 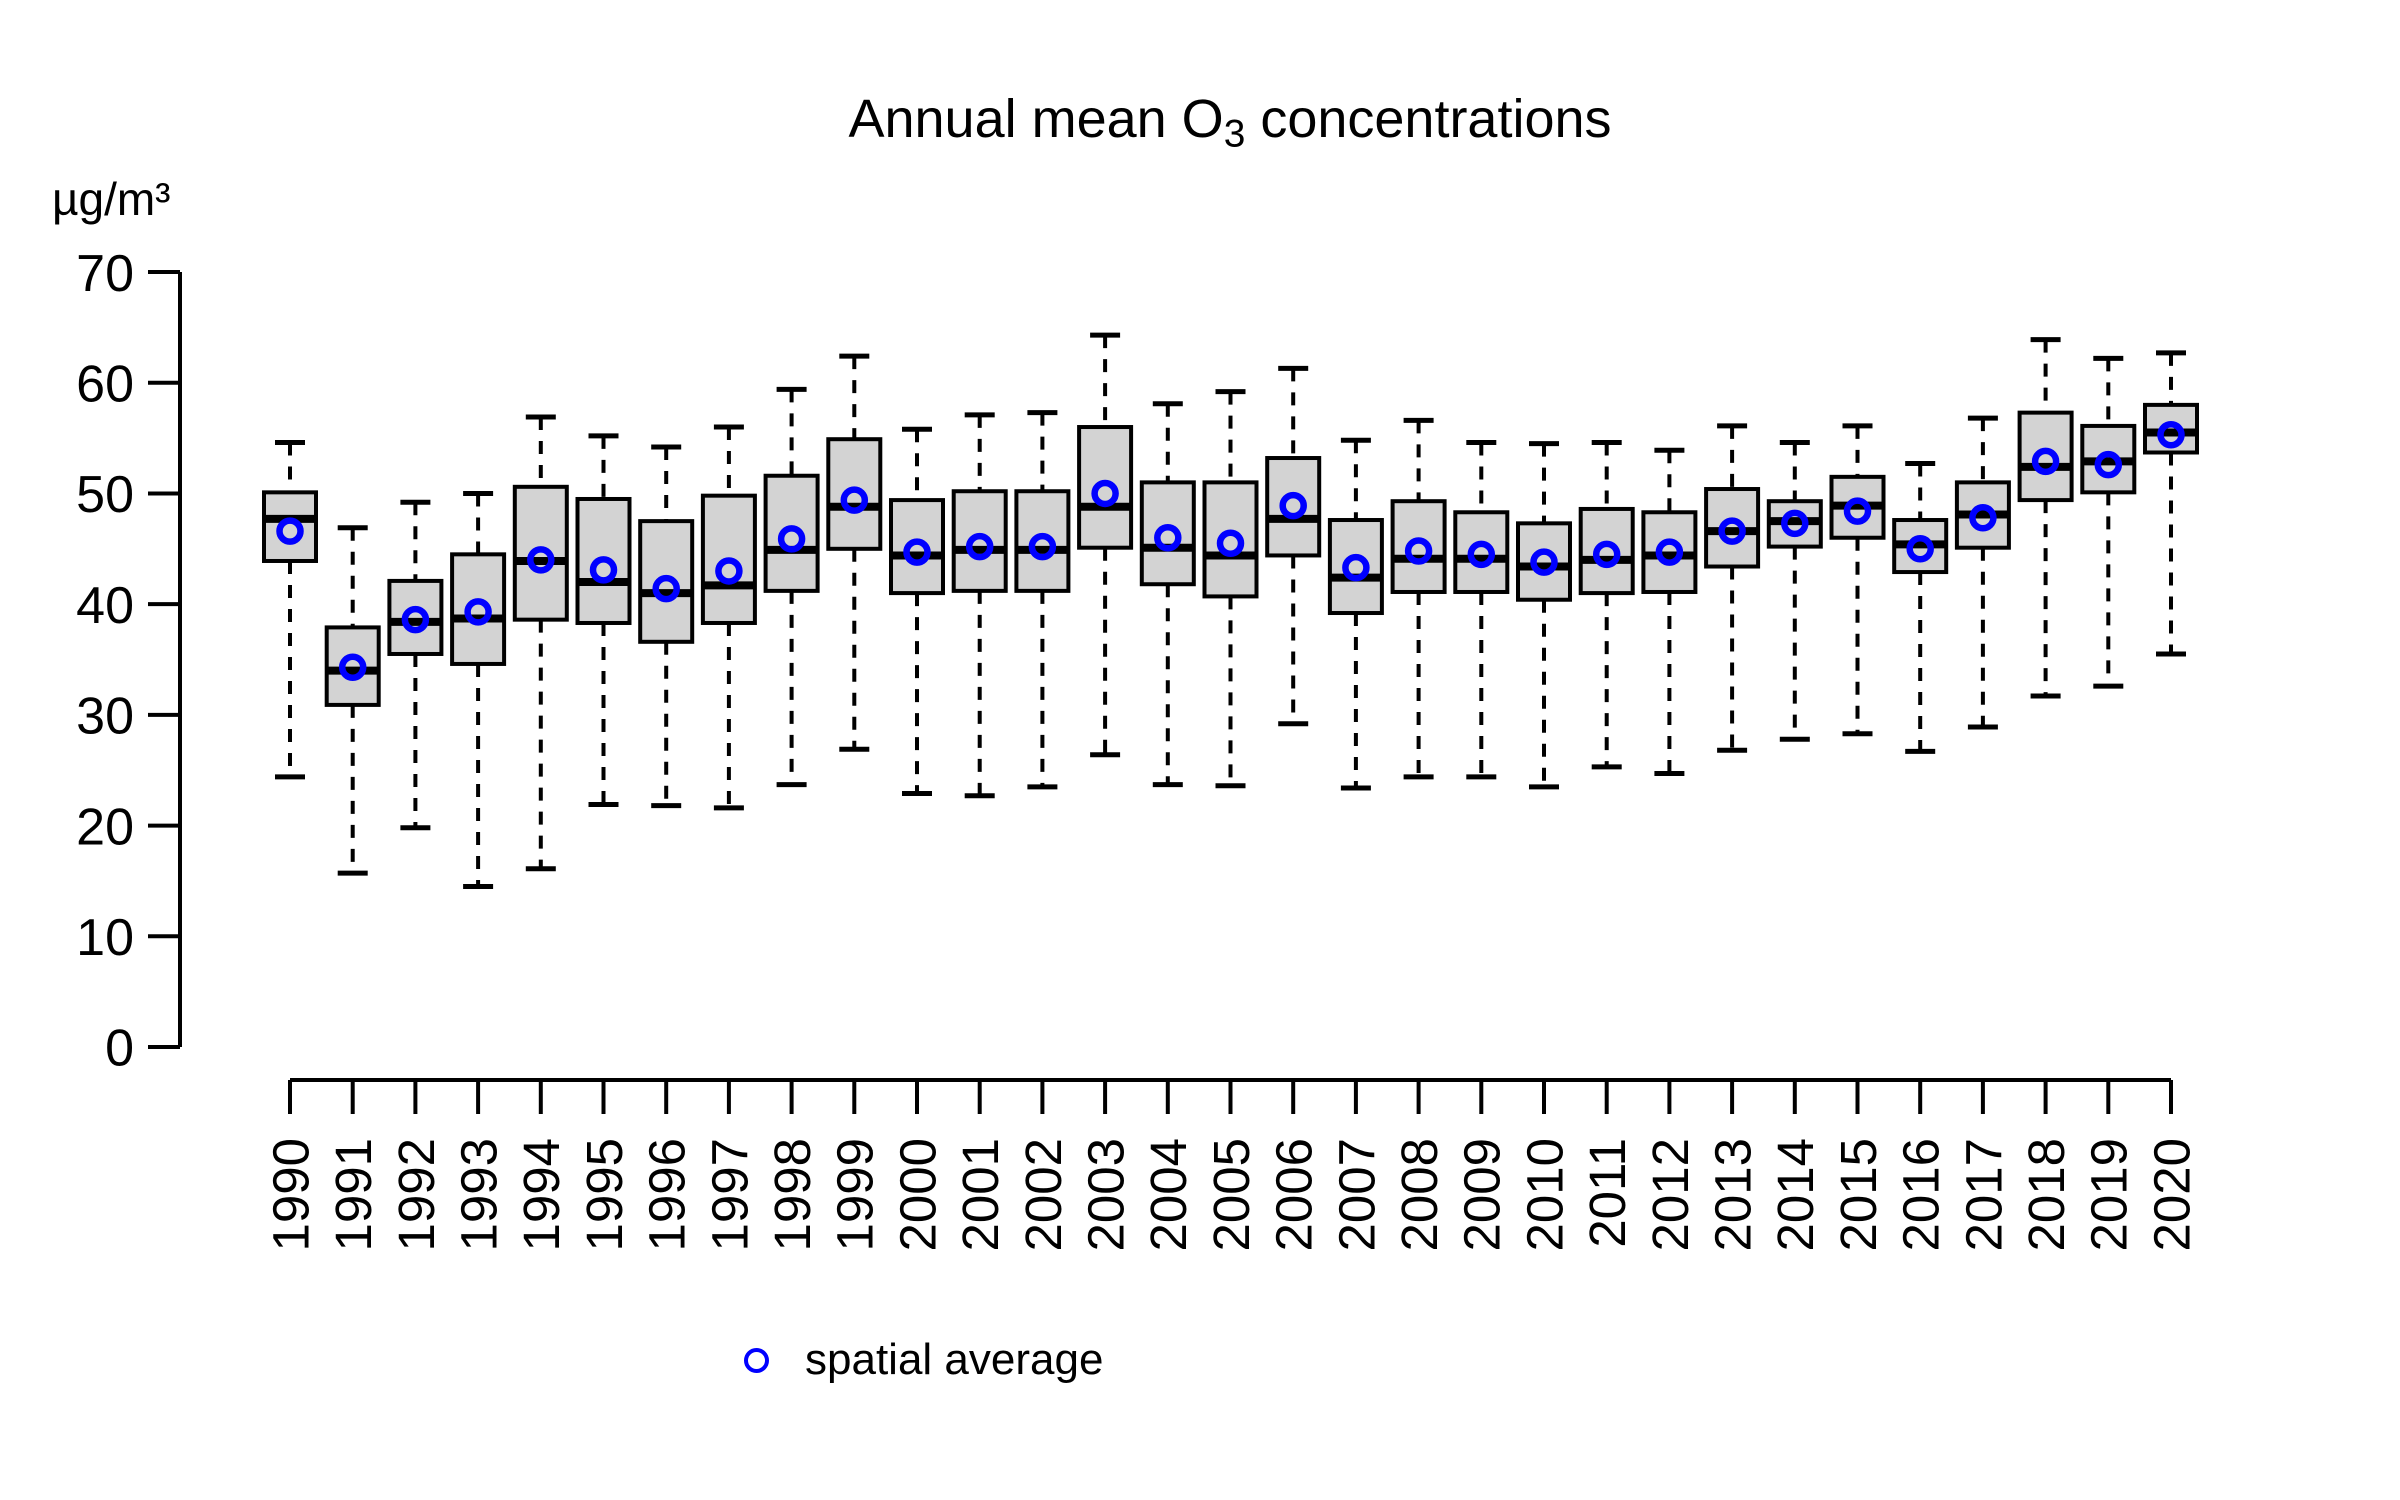 What do you see at coordinates (728, 617) in the screenshot?
I see `boxplot-1997` at bounding box center [728, 617].